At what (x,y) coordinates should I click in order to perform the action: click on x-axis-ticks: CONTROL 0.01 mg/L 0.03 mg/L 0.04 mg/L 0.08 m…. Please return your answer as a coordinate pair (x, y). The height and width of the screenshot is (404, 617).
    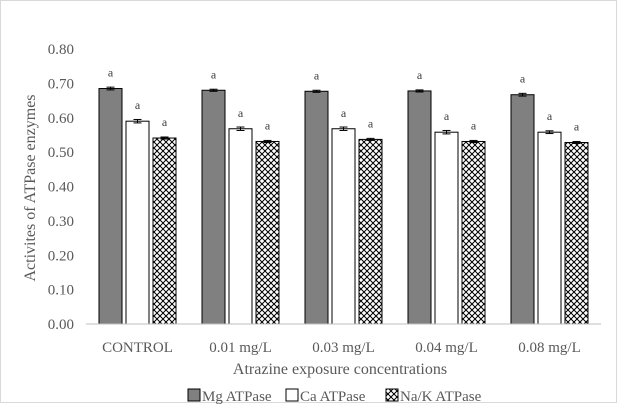
    Looking at the image, I should click on (341, 348).